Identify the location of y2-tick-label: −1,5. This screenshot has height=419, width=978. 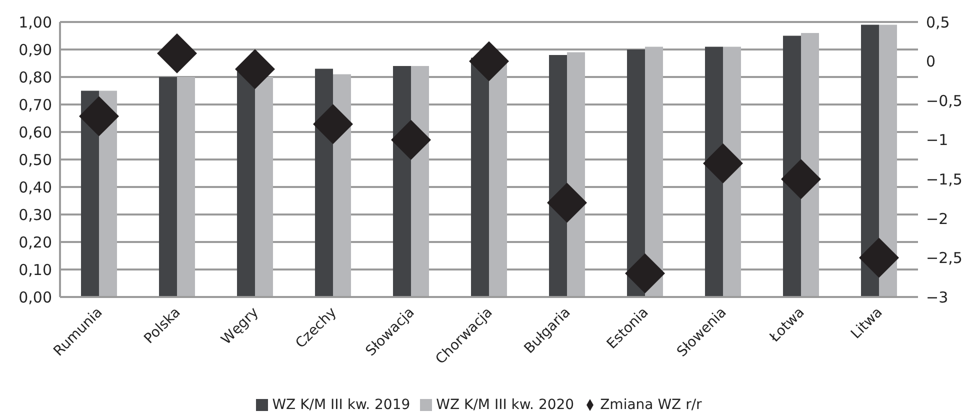
(944, 179).